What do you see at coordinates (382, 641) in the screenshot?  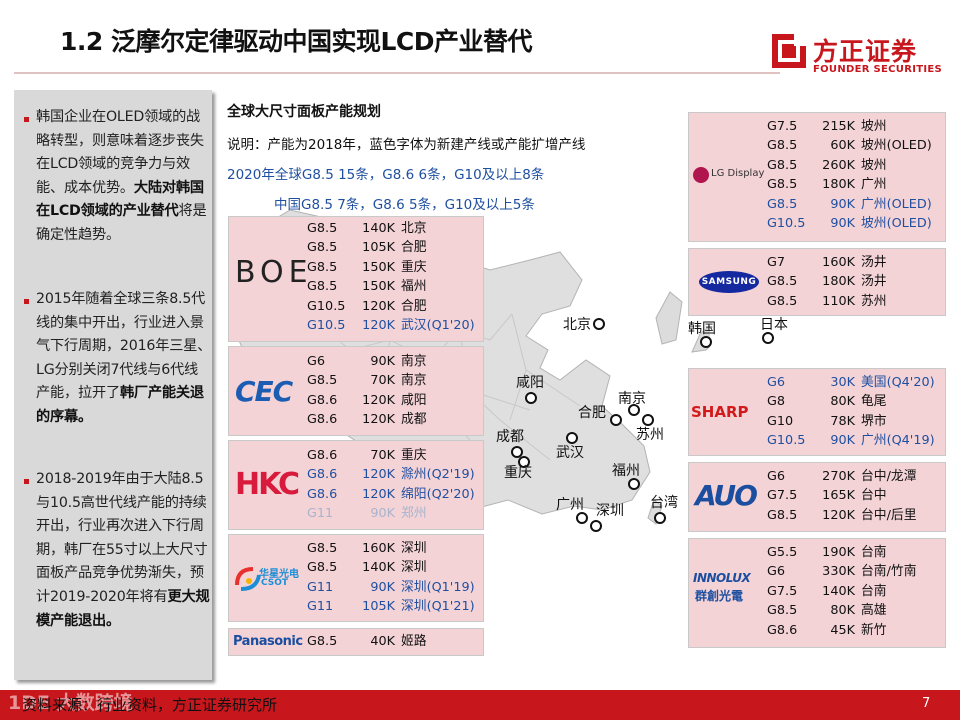 I see `capacity-cell: 40K` at bounding box center [382, 641].